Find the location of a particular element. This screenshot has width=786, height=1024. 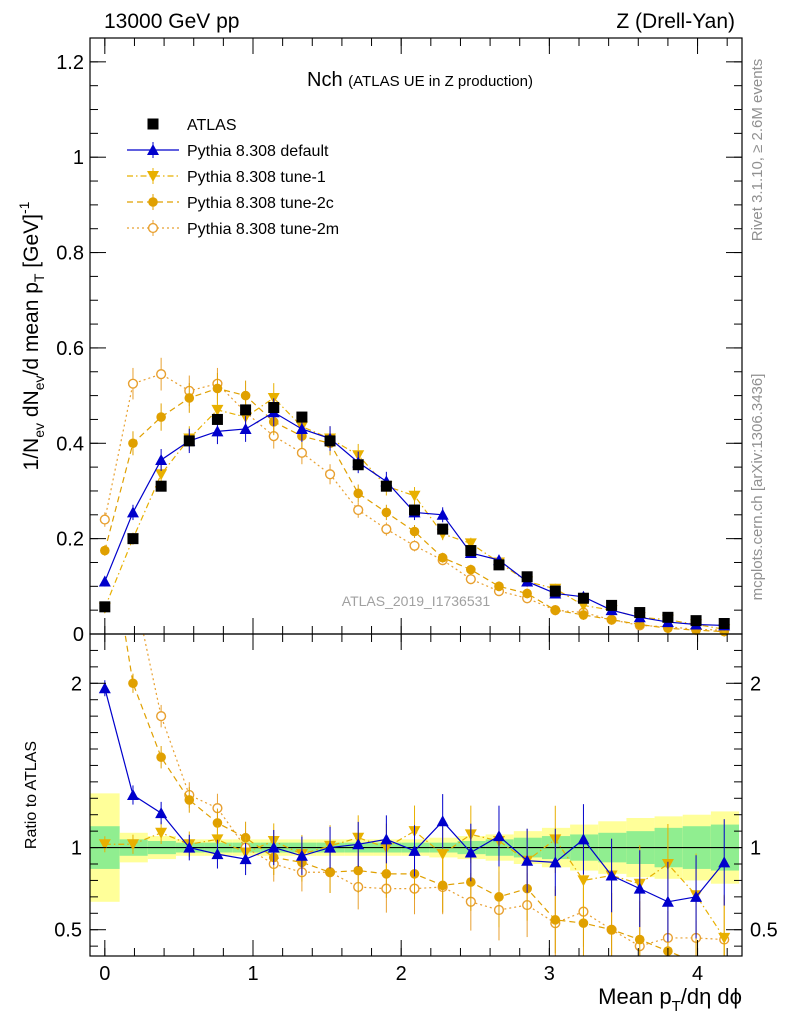

legend-label: Pythia 8.308 tune-2m is located at coordinates (263, 229).